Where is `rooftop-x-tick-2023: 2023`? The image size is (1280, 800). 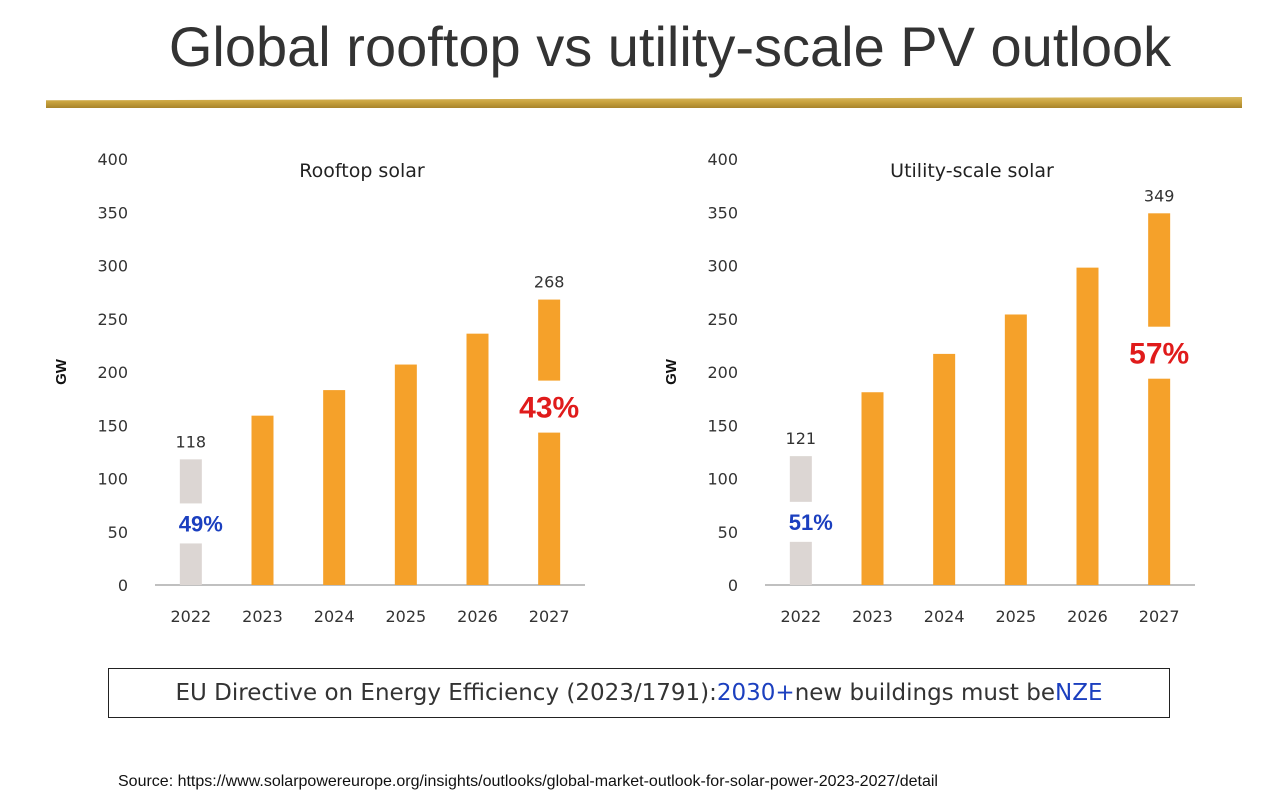 rooftop-x-tick-2023: 2023 is located at coordinates (262, 616).